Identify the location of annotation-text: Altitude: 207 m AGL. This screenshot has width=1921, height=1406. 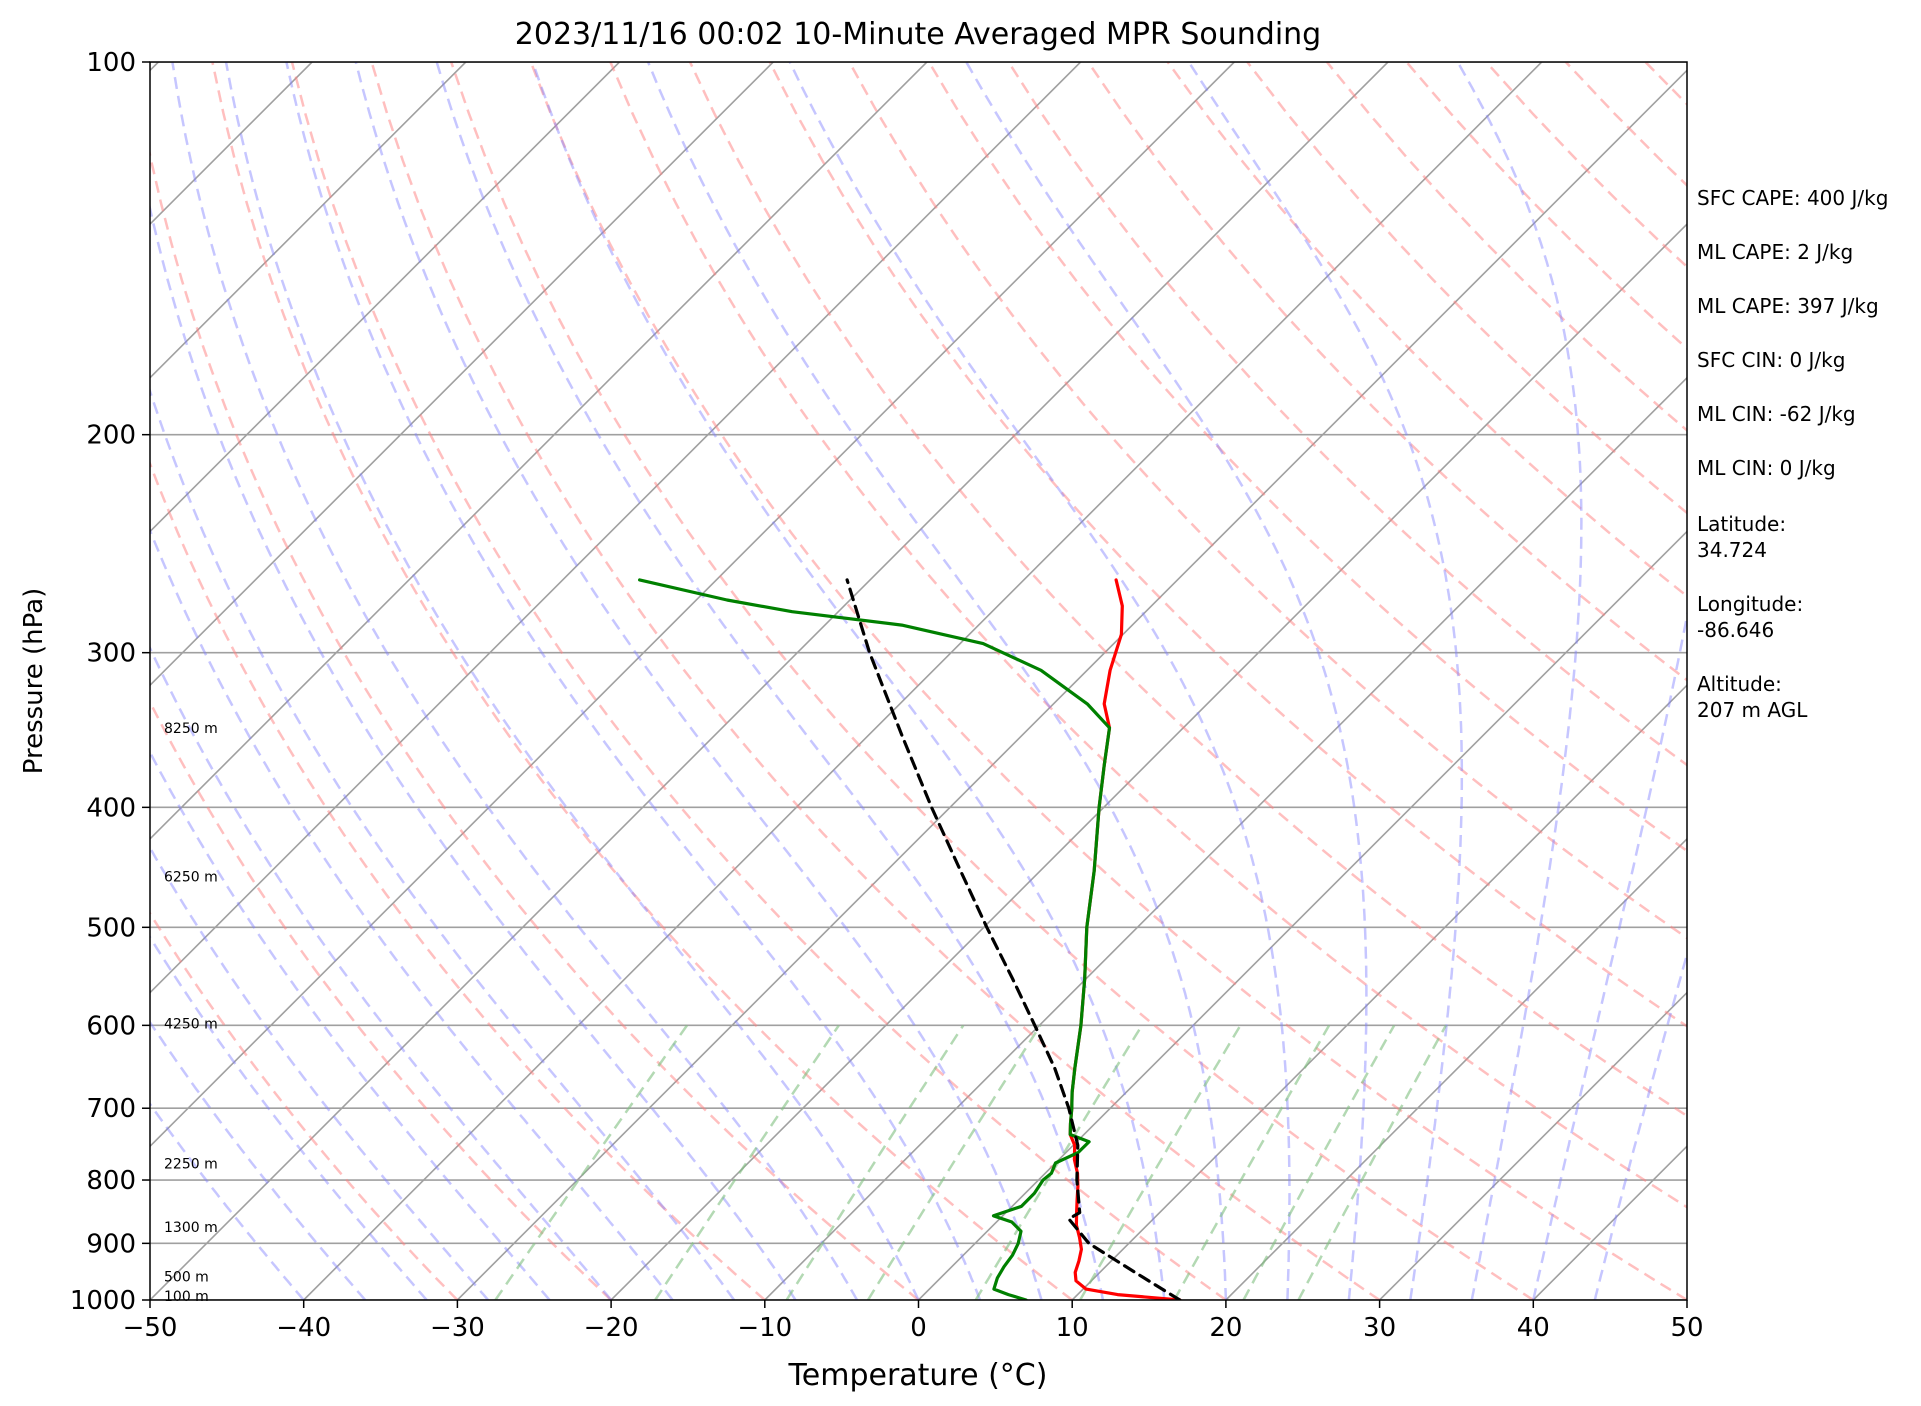
(1752, 697).